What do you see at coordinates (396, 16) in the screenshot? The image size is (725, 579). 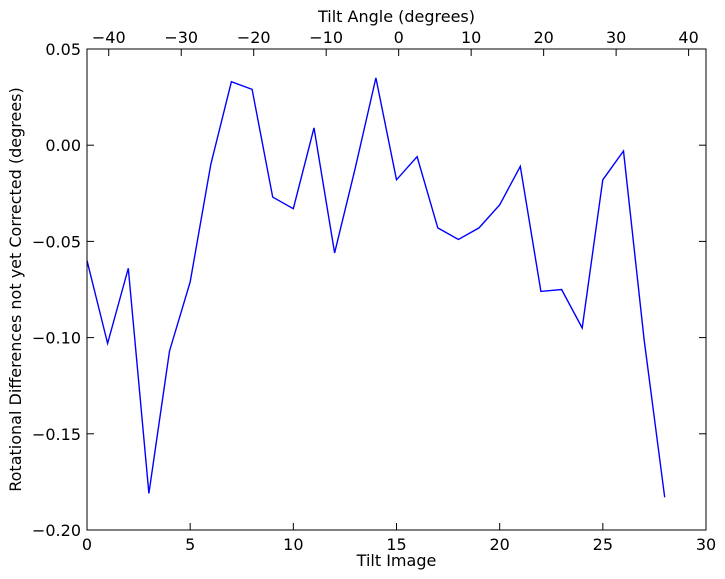 I see `top-axis-title: Tilt Angle (degrees)` at bounding box center [396, 16].